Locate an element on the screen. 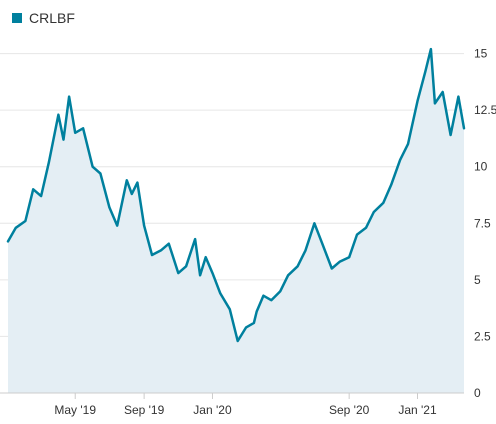  y-tick-label: 15 is located at coordinates (481, 54).